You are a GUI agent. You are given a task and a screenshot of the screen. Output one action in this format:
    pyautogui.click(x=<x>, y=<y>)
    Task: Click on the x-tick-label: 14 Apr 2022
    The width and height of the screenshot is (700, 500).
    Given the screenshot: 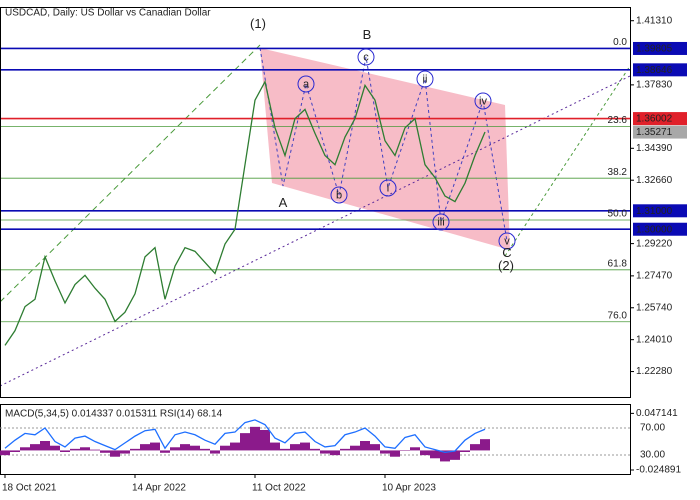 What is the action you would take?
    pyautogui.click(x=159, y=488)
    